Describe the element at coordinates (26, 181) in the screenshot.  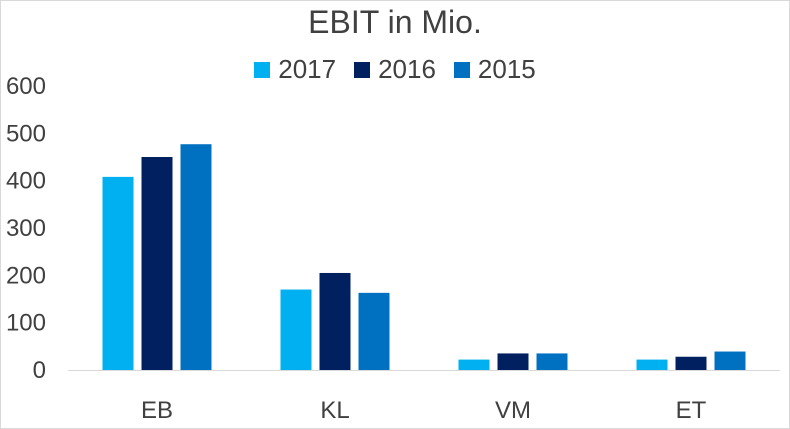
I see `y-tick-label: 400` at that location.